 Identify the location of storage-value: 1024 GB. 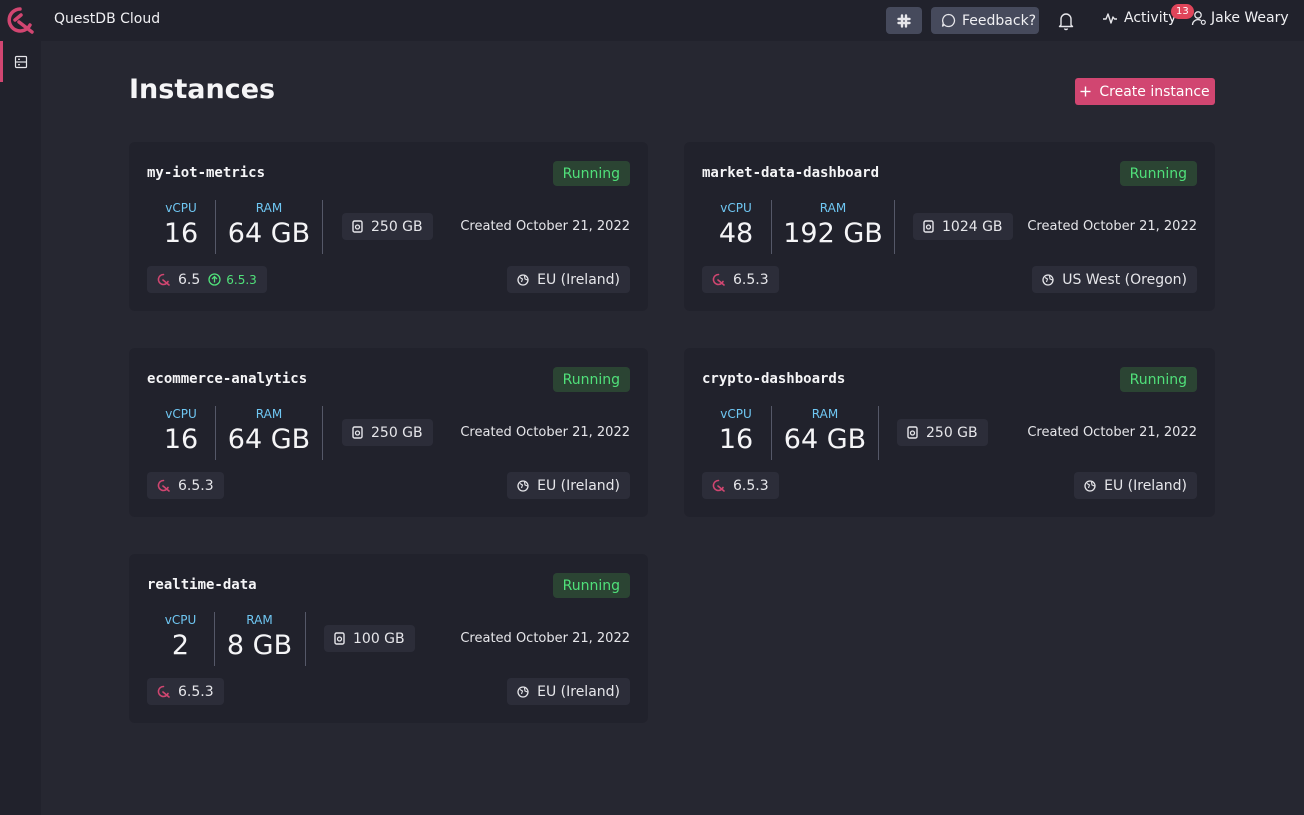
(972, 226).